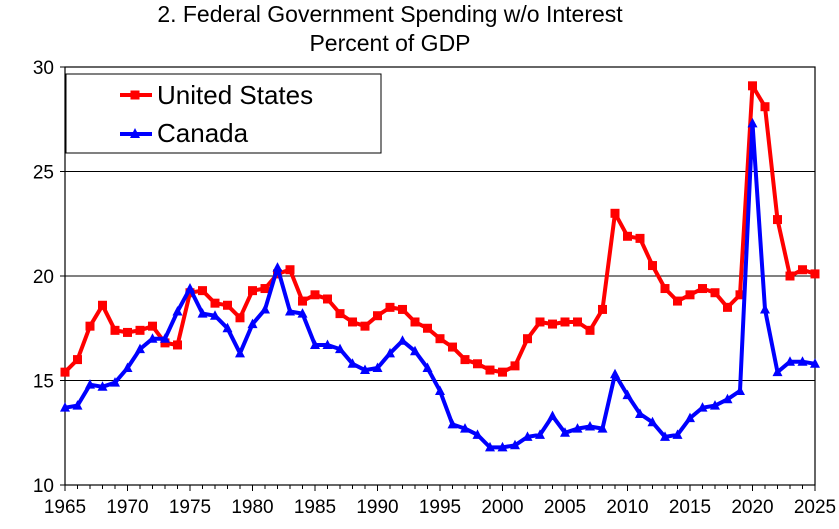 This screenshot has width=839, height=529. I want to click on legend-marker-us, so click(135, 95).